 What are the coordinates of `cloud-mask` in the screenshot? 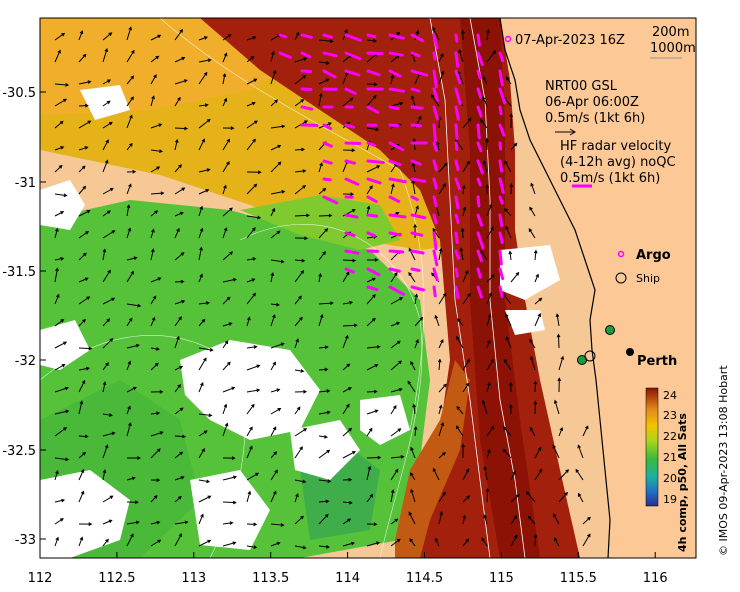 It's located at (525, 322).